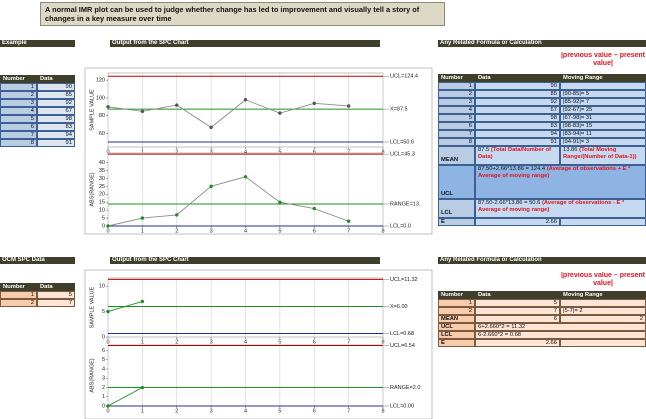 The image size is (646, 419). I want to click on y-tick-label: 25, so click(102, 187).